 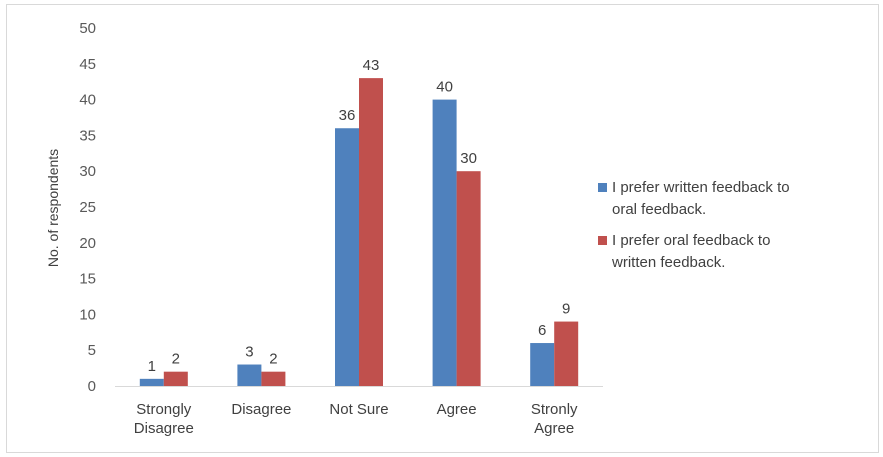 I want to click on data-label: 40, so click(x=444, y=87).